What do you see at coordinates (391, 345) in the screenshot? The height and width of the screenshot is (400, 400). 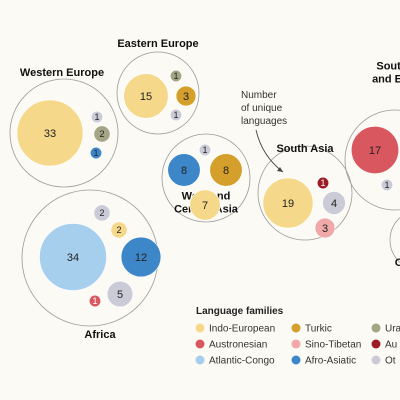 I see `legend-label: Au` at bounding box center [391, 345].